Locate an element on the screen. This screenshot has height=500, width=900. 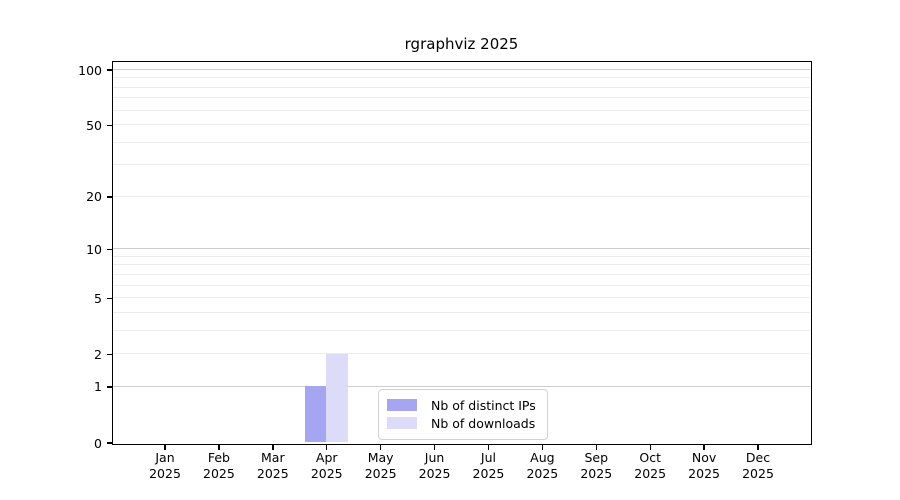
legend-item: Nb of downloads is located at coordinates (463, 423).